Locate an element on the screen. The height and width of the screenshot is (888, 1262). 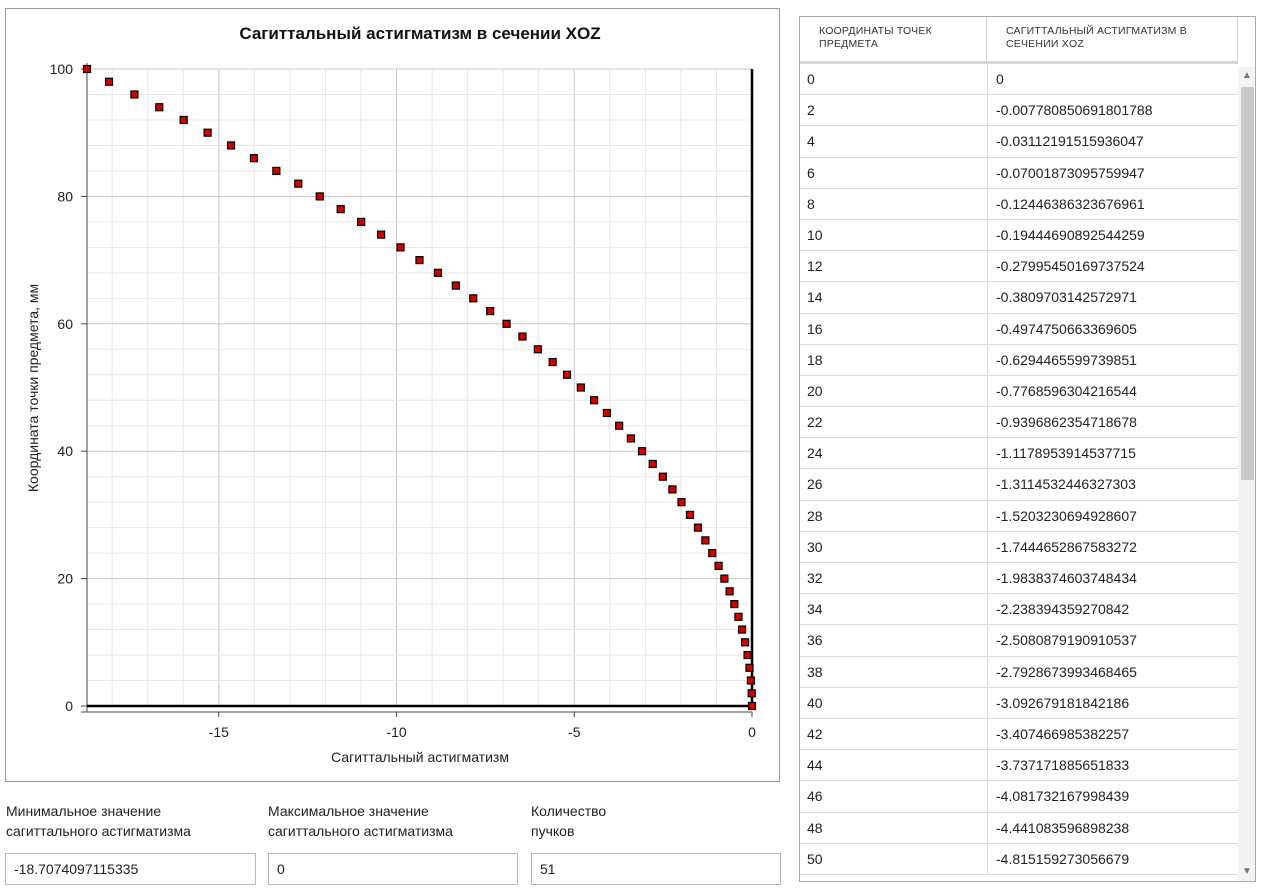
cell-sagittal-astigmatism: -1.7444652867583272 is located at coordinates (1112, 546).